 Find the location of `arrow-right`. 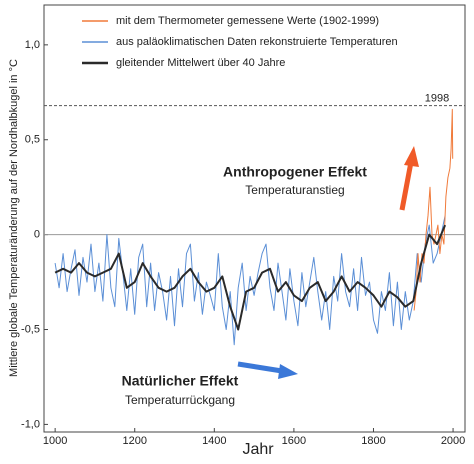

arrow-right is located at coordinates (267, 370).